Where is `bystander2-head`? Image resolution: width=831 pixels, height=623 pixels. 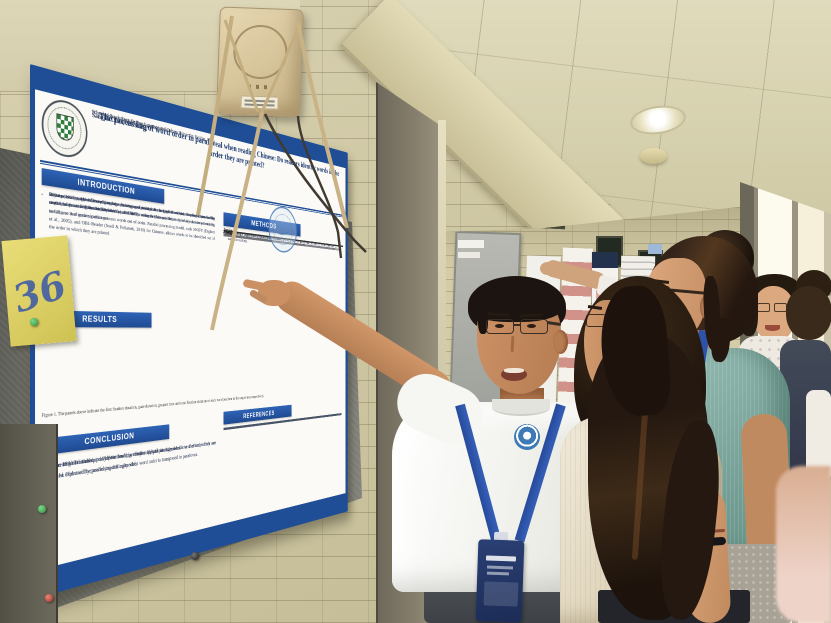 bystander2-head is located at coordinates (808, 313).